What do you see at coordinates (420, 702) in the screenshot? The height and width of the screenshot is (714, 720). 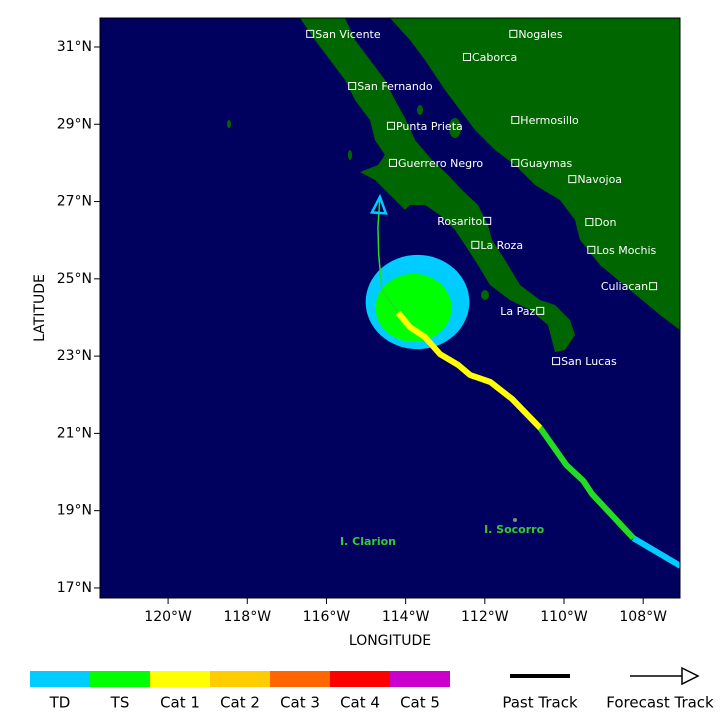 I see `legend-label: Cat 5` at bounding box center [420, 702].